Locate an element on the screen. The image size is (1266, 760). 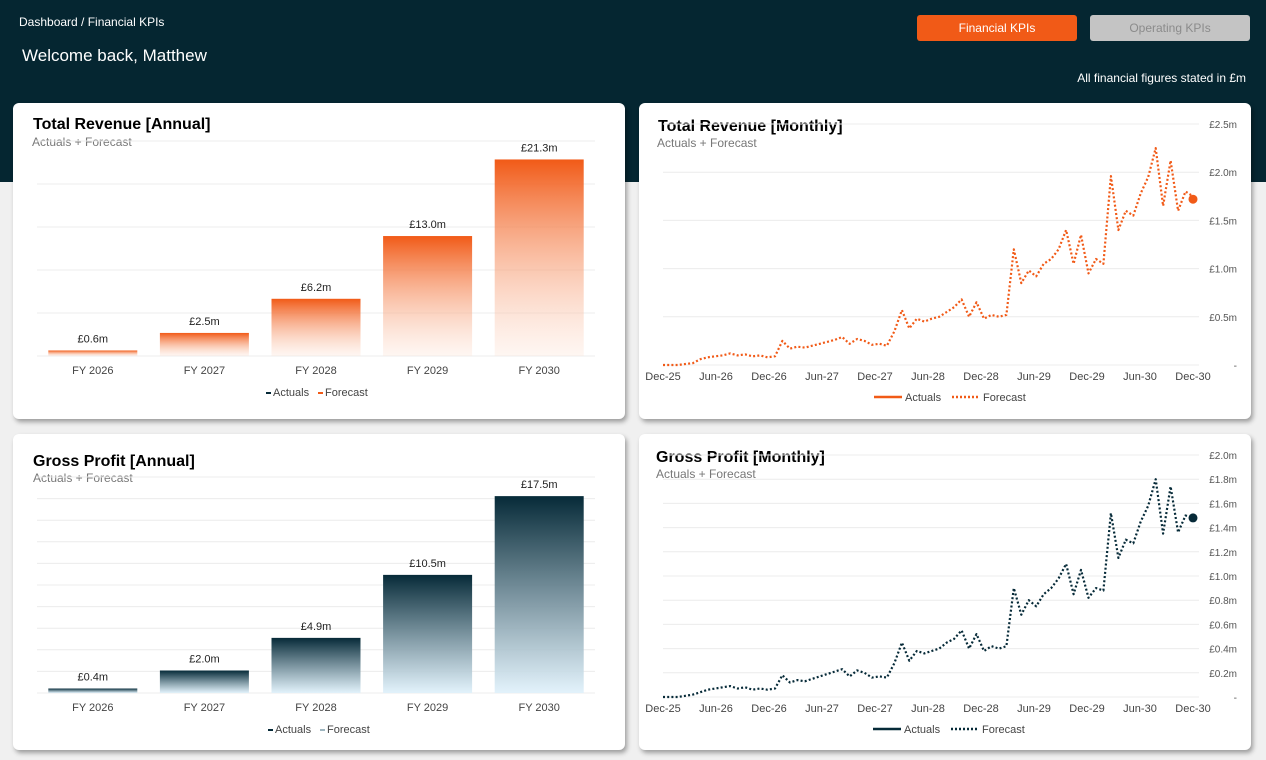
y-tick-label: £0.5m is located at coordinates (1223, 318).